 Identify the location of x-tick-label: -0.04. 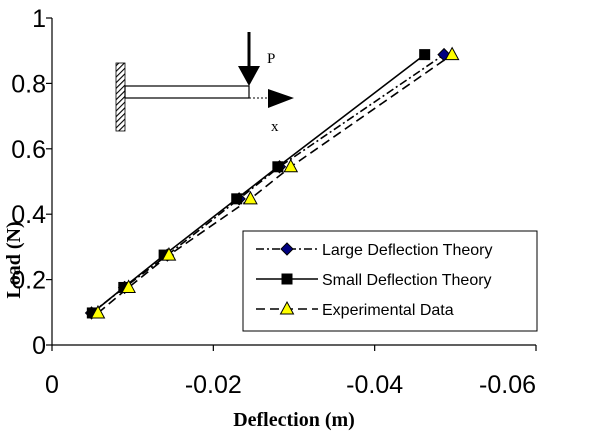
(374, 385).